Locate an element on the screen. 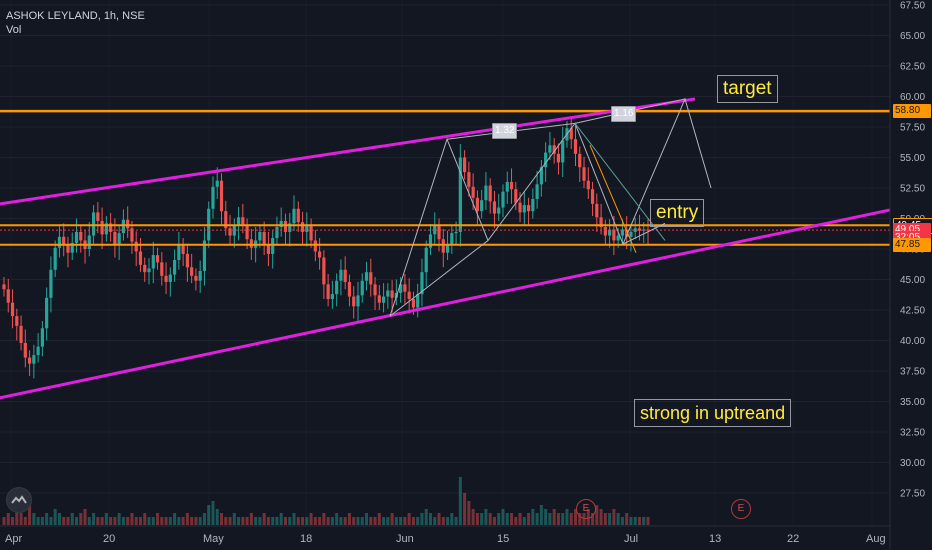 The width and height of the screenshot is (932, 550). price-axis-label: 58.80 is located at coordinates (912, 111).